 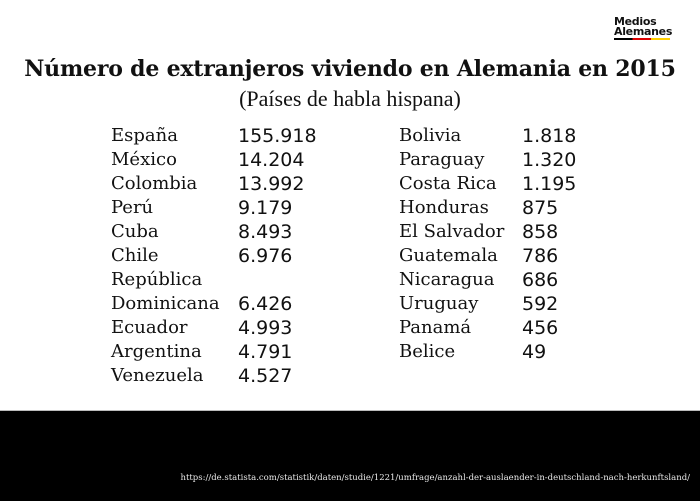 I want to click on country-name: Uruguay, so click(x=439, y=303).